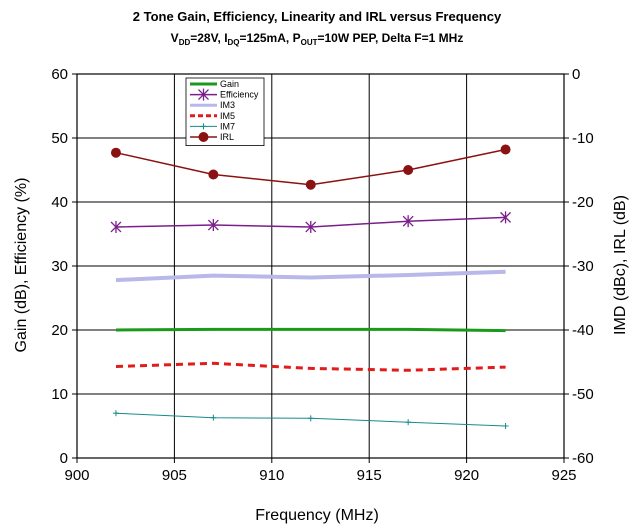 This screenshot has height=529, width=634. I want to click on legend-label-im5: IM5, so click(227, 116).